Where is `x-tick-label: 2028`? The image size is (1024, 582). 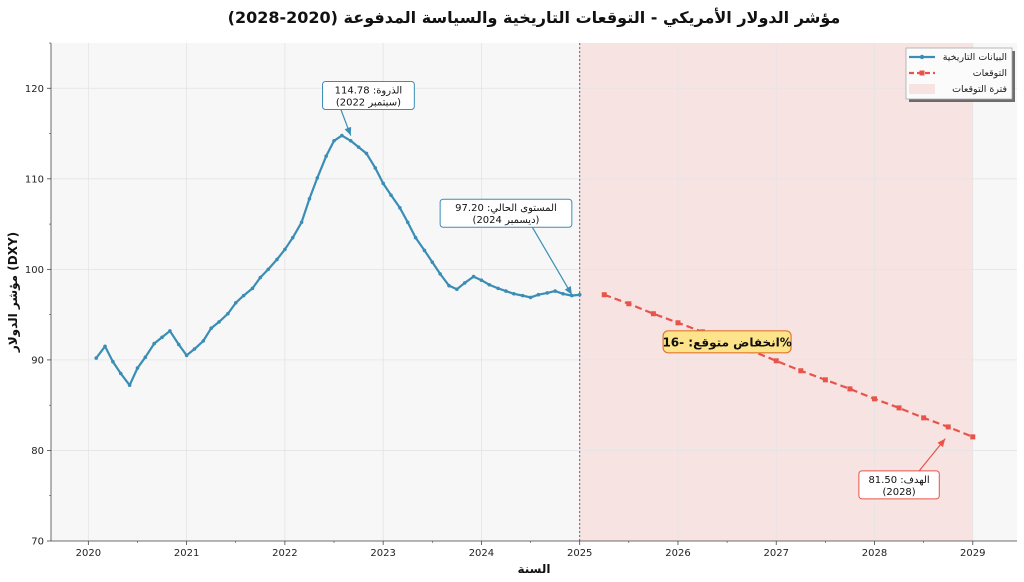
x-tick-label: 2028 is located at coordinates (874, 553).